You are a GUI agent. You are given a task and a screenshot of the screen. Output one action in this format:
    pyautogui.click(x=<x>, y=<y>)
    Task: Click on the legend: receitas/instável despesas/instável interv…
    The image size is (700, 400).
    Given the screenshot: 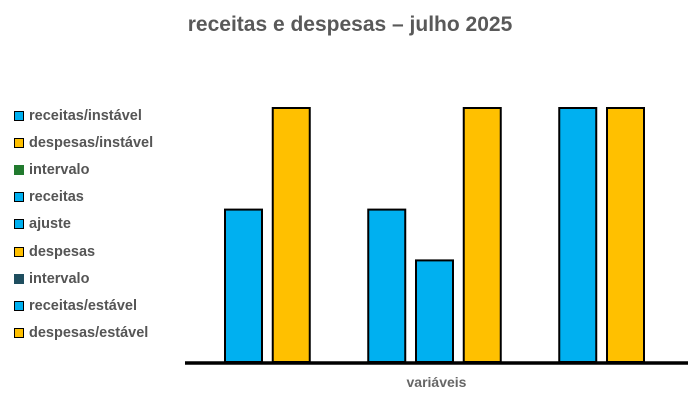 What is the action you would take?
    pyautogui.click(x=83, y=224)
    